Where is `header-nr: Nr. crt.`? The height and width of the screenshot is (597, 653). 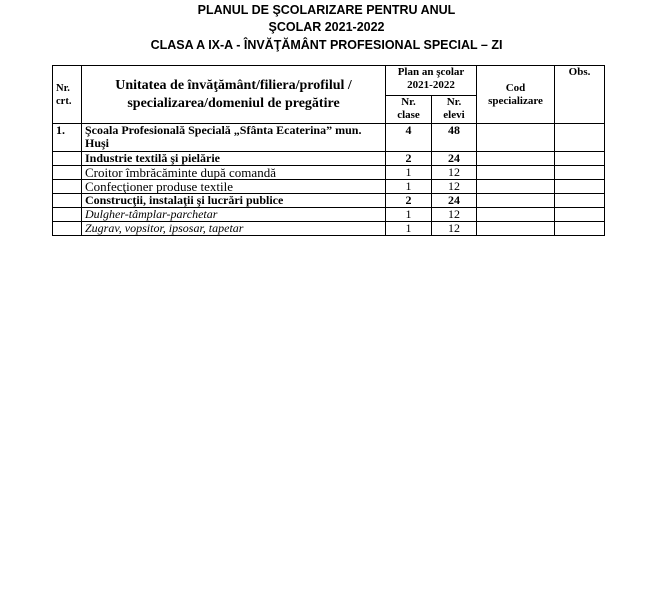 header-nr: Nr. crt. is located at coordinates (67, 94).